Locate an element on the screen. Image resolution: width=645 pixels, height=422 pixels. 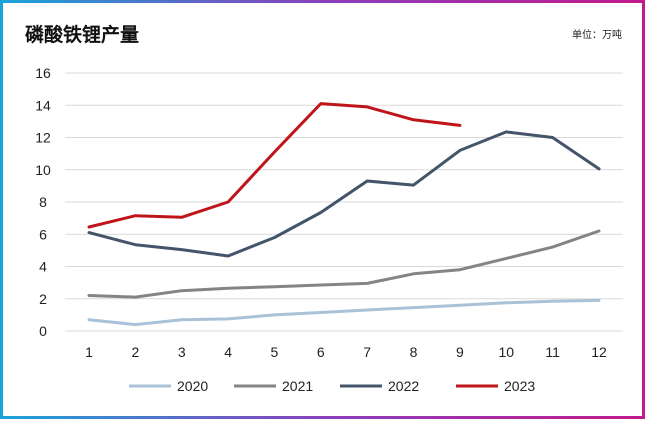
series-line-2021 is located at coordinates (344, 264).